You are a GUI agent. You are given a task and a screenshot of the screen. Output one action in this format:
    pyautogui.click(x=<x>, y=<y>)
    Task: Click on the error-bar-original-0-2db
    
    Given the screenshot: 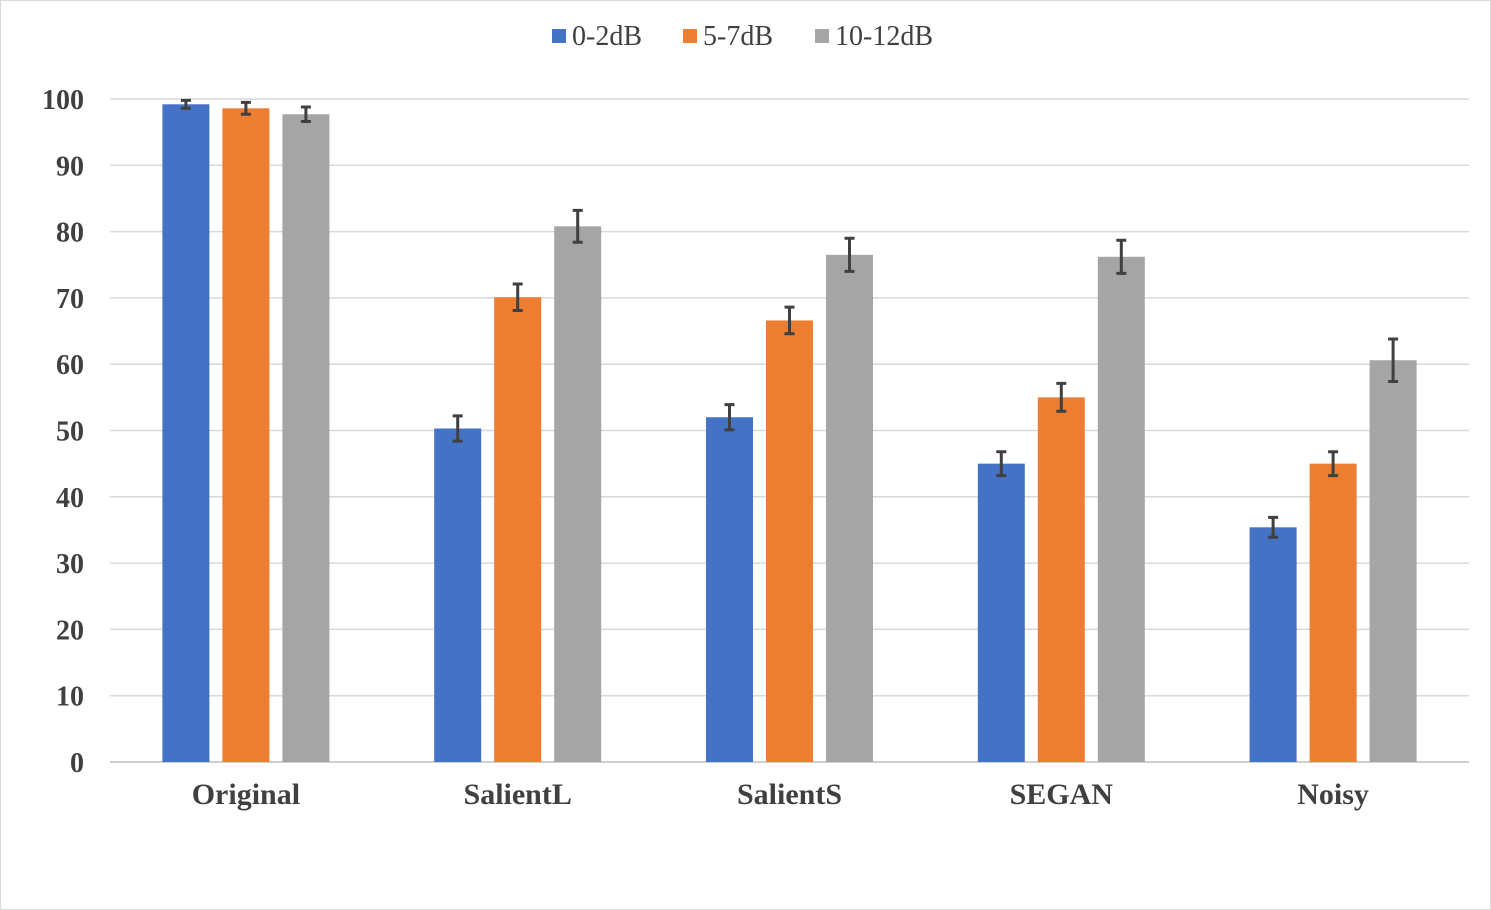 What is the action you would take?
    pyautogui.click(x=185, y=104)
    